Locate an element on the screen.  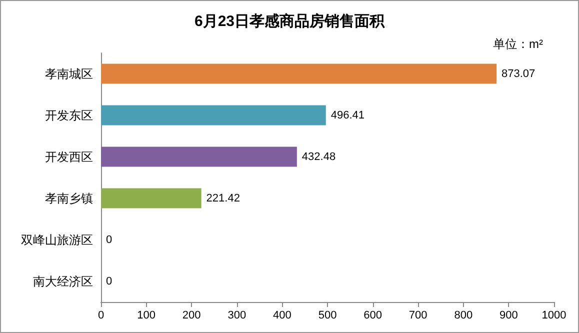
data-label: 221.42 is located at coordinates (223, 198).